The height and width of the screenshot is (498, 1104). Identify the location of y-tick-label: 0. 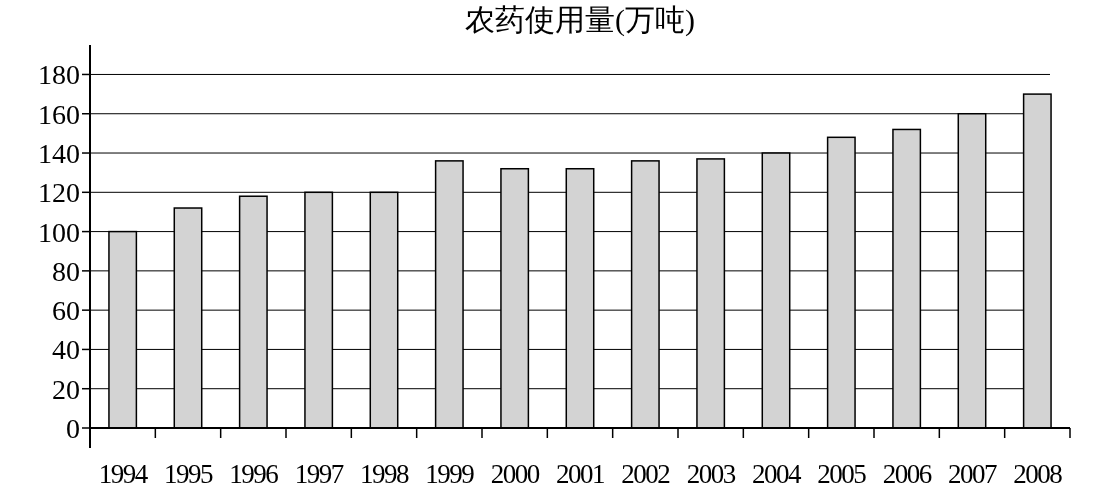
(73, 428).